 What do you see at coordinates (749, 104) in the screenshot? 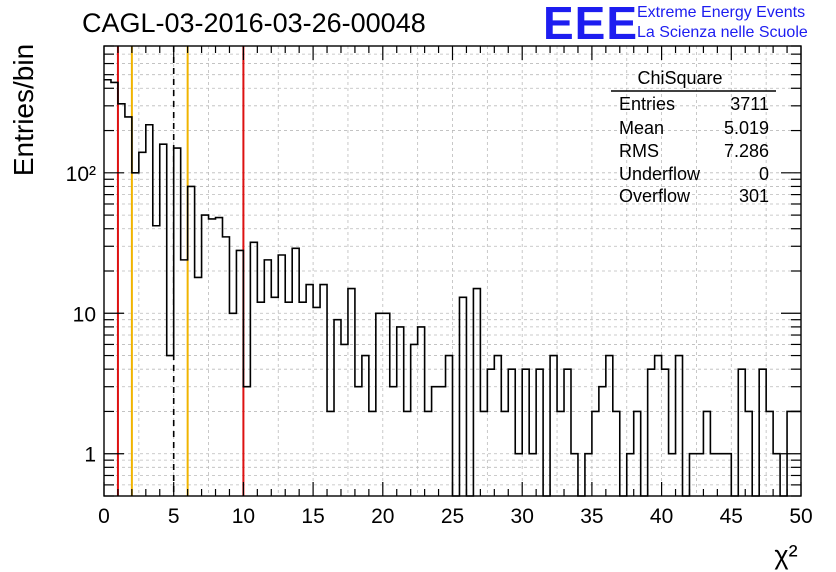
I see `stats-value-entries: 3711` at bounding box center [749, 104].